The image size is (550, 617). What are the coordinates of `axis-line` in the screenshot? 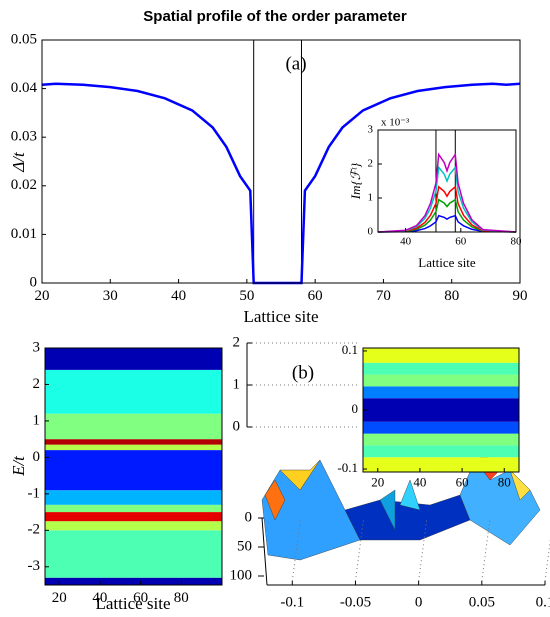 It's located at (264, 551).